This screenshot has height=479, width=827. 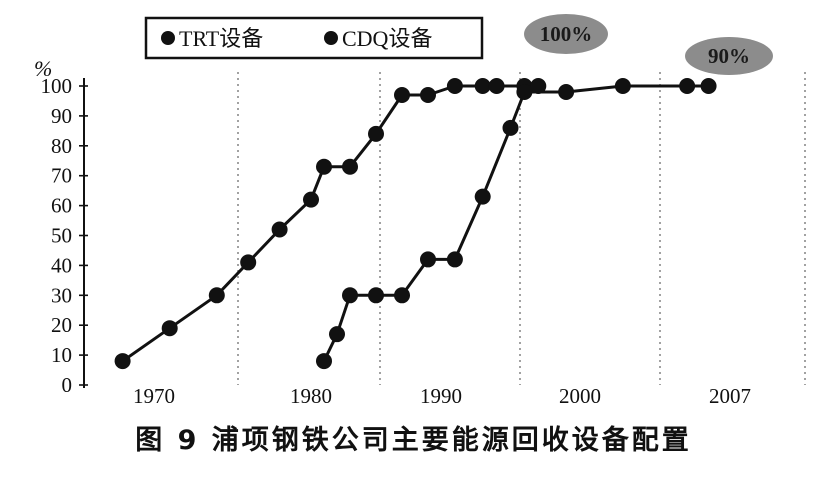 What do you see at coordinates (61, 236) in the screenshot?
I see `y-tick-label-50: 50` at bounding box center [61, 236].